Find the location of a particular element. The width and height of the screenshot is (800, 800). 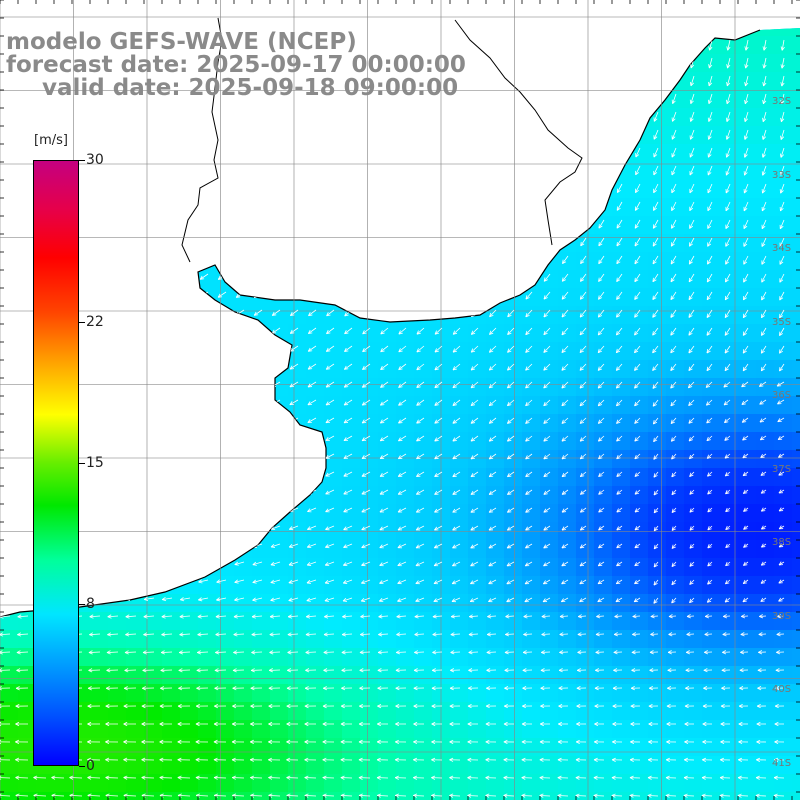

colorbar-tick-label: 30 is located at coordinates (95, 160).